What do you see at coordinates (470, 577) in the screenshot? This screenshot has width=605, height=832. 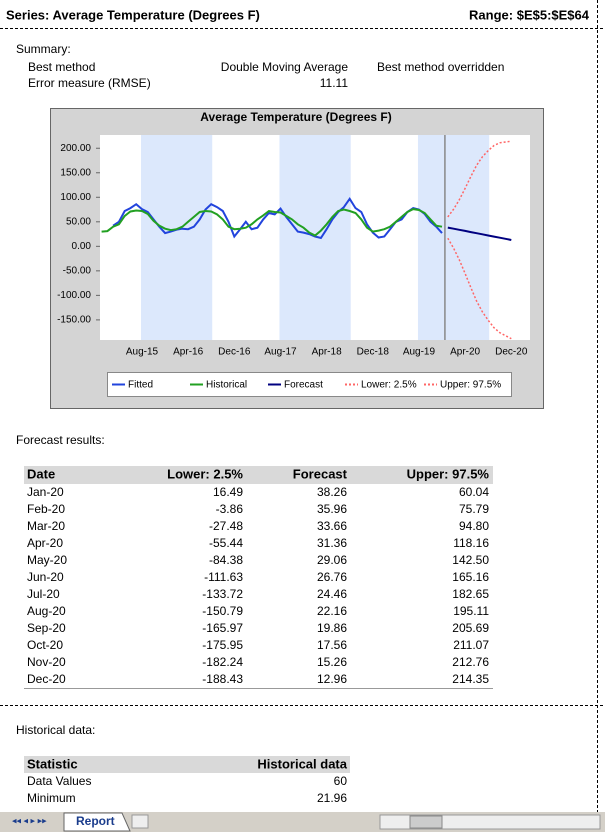 I see `table-cell: 165.16` at bounding box center [470, 577].